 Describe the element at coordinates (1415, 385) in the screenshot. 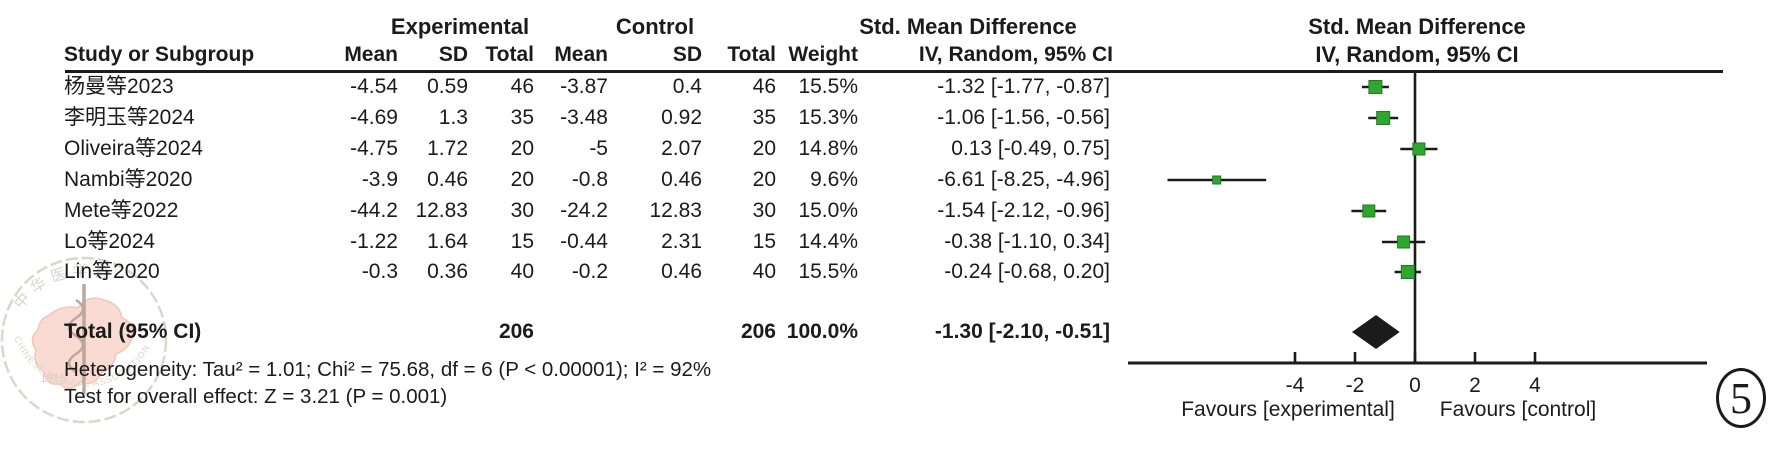

I see `axis-tick-label: 0` at that location.